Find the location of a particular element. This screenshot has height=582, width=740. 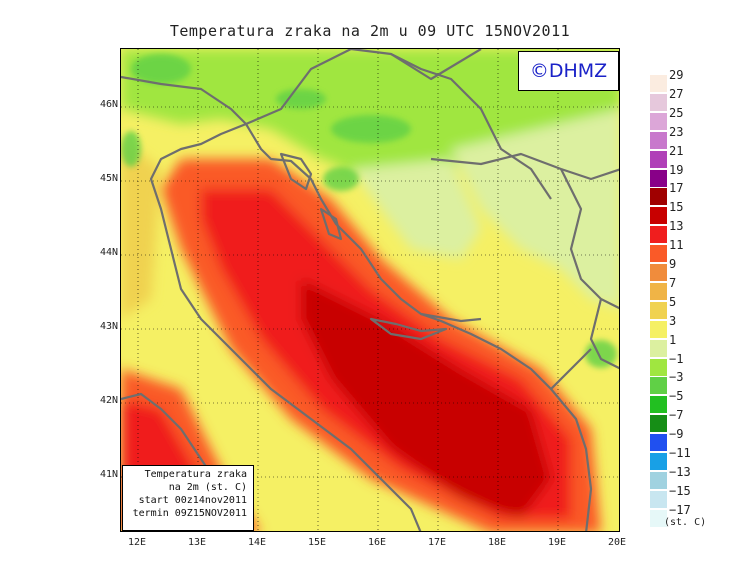

lon-label: 17E is located at coordinates (437, 542).